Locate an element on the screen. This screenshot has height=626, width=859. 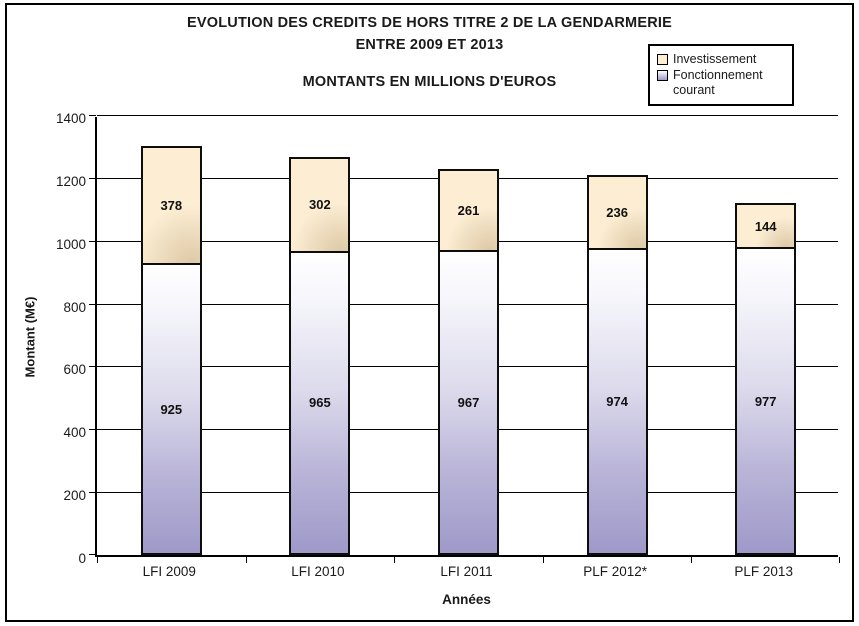
y-tick-label: 400 is located at coordinates (74, 433).